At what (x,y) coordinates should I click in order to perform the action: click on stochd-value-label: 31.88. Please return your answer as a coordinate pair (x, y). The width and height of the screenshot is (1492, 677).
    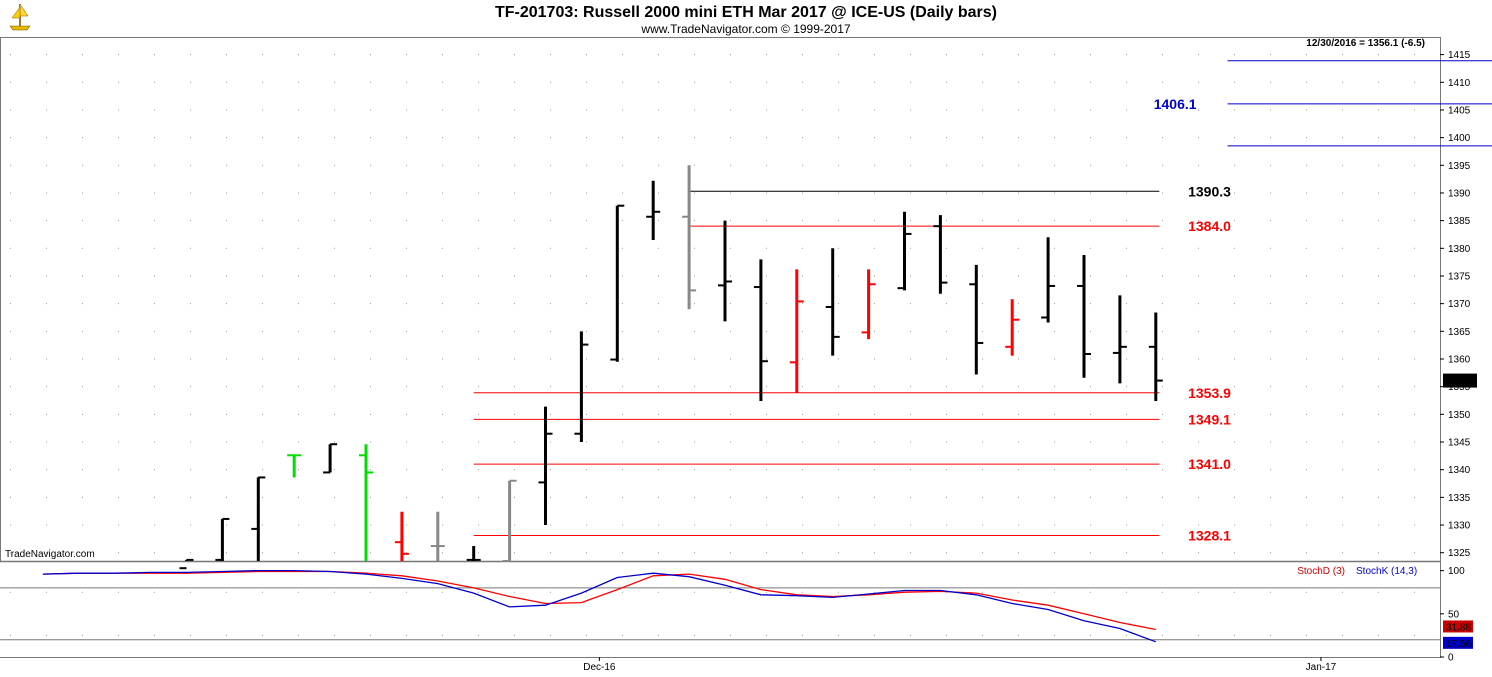
    Looking at the image, I should click on (1458, 627).